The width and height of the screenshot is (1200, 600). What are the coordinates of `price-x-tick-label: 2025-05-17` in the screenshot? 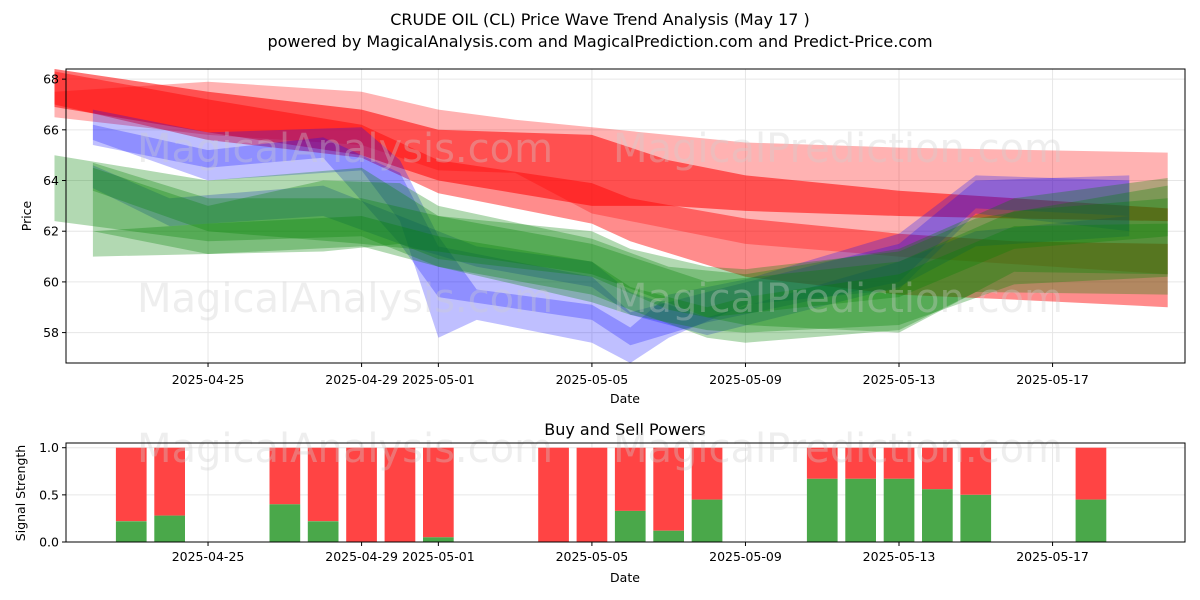 It's located at (1052, 379).